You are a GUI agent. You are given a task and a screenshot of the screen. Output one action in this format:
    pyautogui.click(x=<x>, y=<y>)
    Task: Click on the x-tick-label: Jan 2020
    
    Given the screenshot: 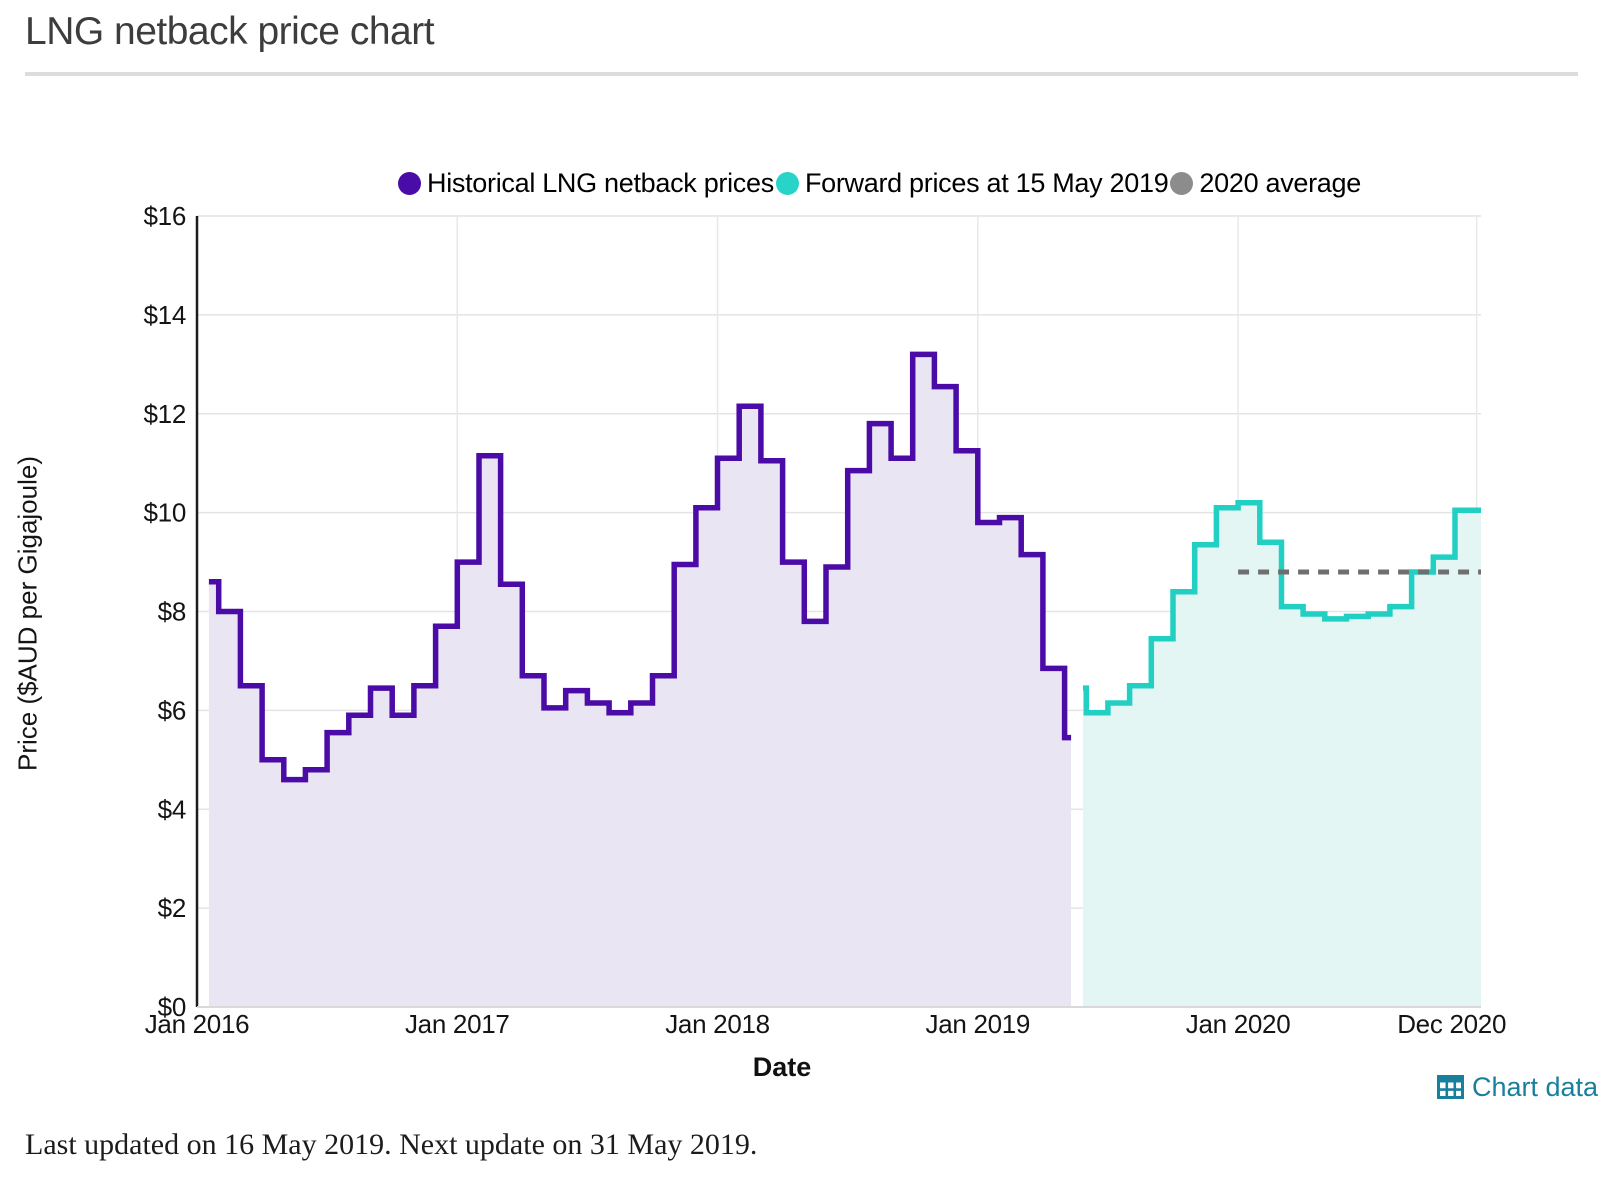 What is the action you would take?
    pyautogui.click(x=1238, y=1024)
    